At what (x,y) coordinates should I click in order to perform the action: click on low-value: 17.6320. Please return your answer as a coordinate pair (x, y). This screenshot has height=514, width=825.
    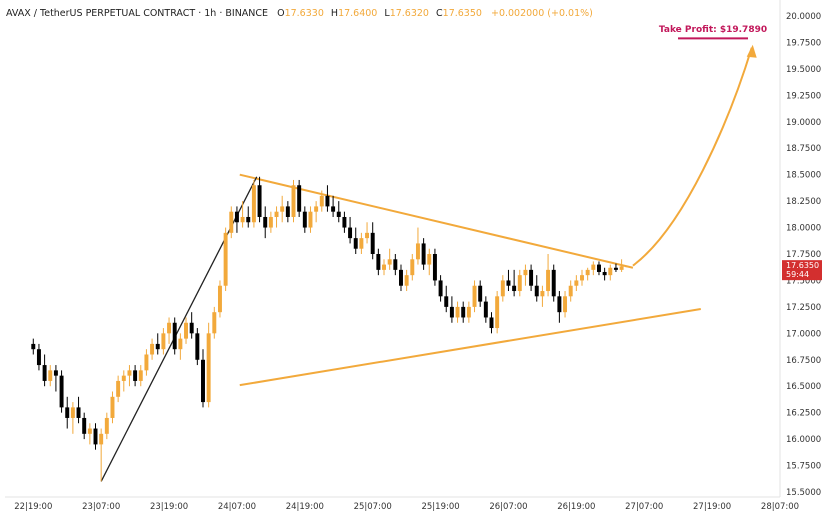
    Looking at the image, I should click on (409, 13).